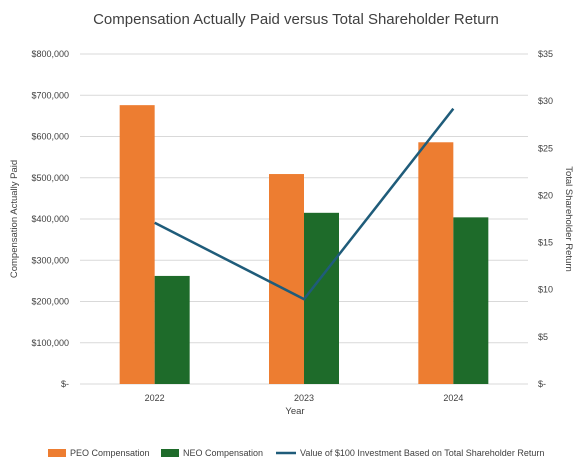 This screenshot has width=573, height=466. What do you see at coordinates (286, 279) in the screenshot?
I see `bar-peo-2023` at bounding box center [286, 279].